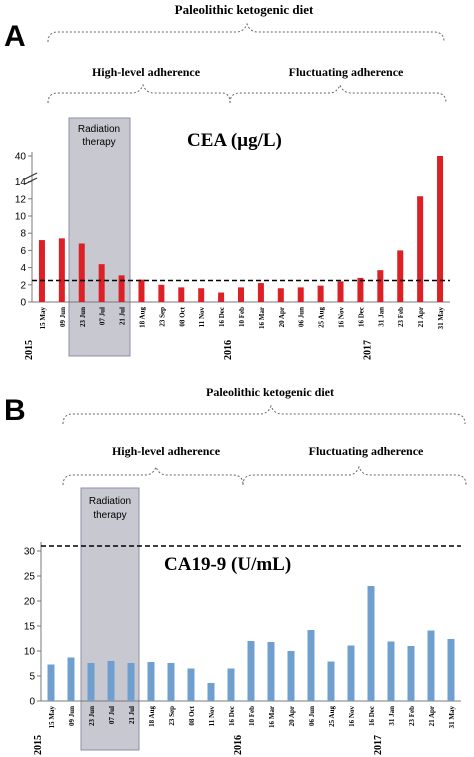 The width and height of the screenshot is (474, 757). I want to click on panel-a-label: A, so click(15, 36).